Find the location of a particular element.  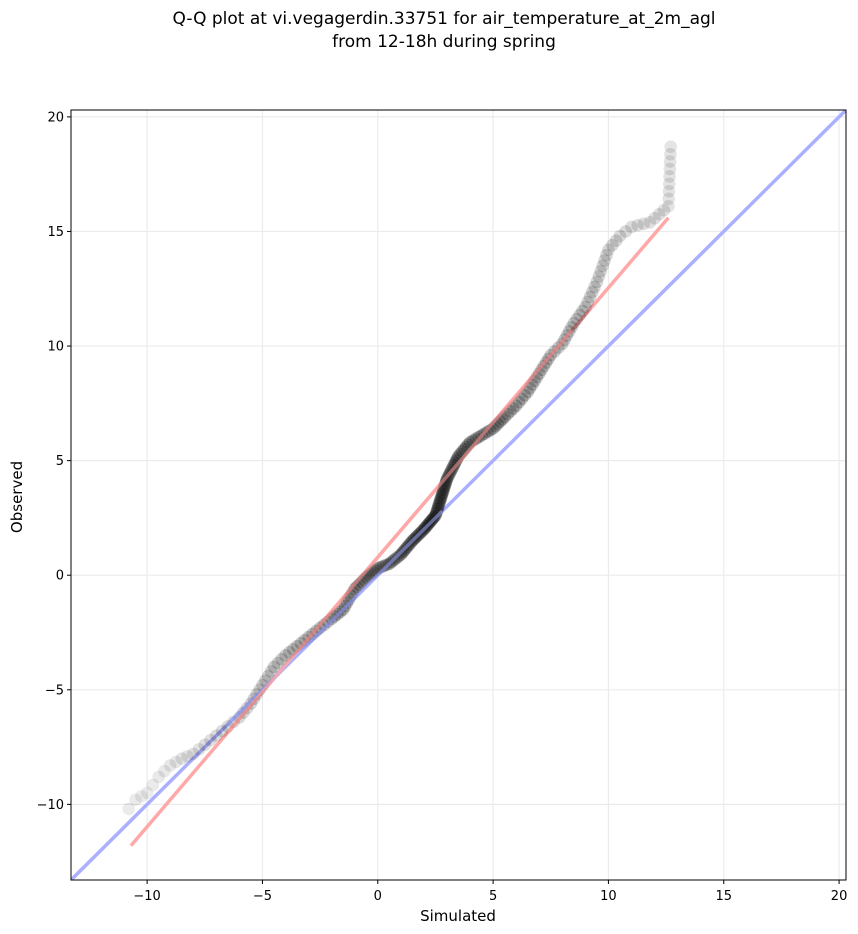

y-tick-label: 15 is located at coordinates (55, 232).